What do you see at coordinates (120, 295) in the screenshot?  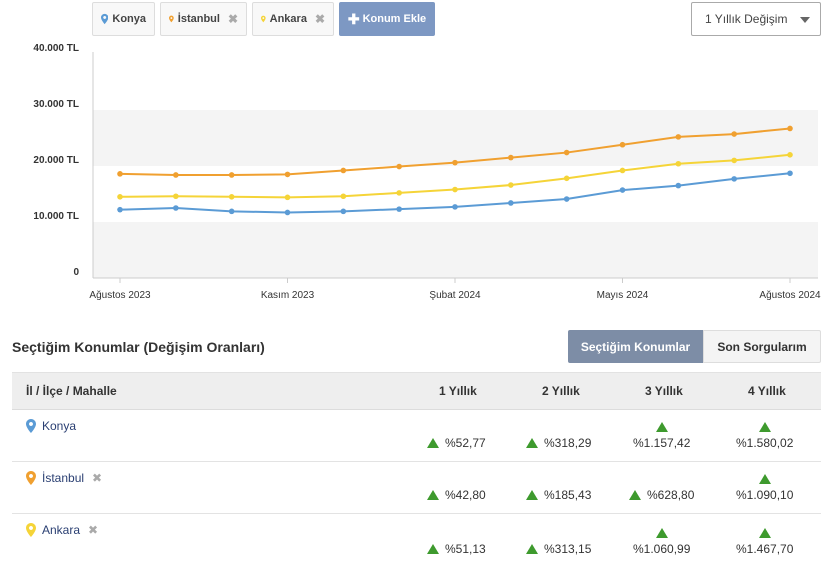 I see `x-tick-label: Ağustos 2023` at bounding box center [120, 295].